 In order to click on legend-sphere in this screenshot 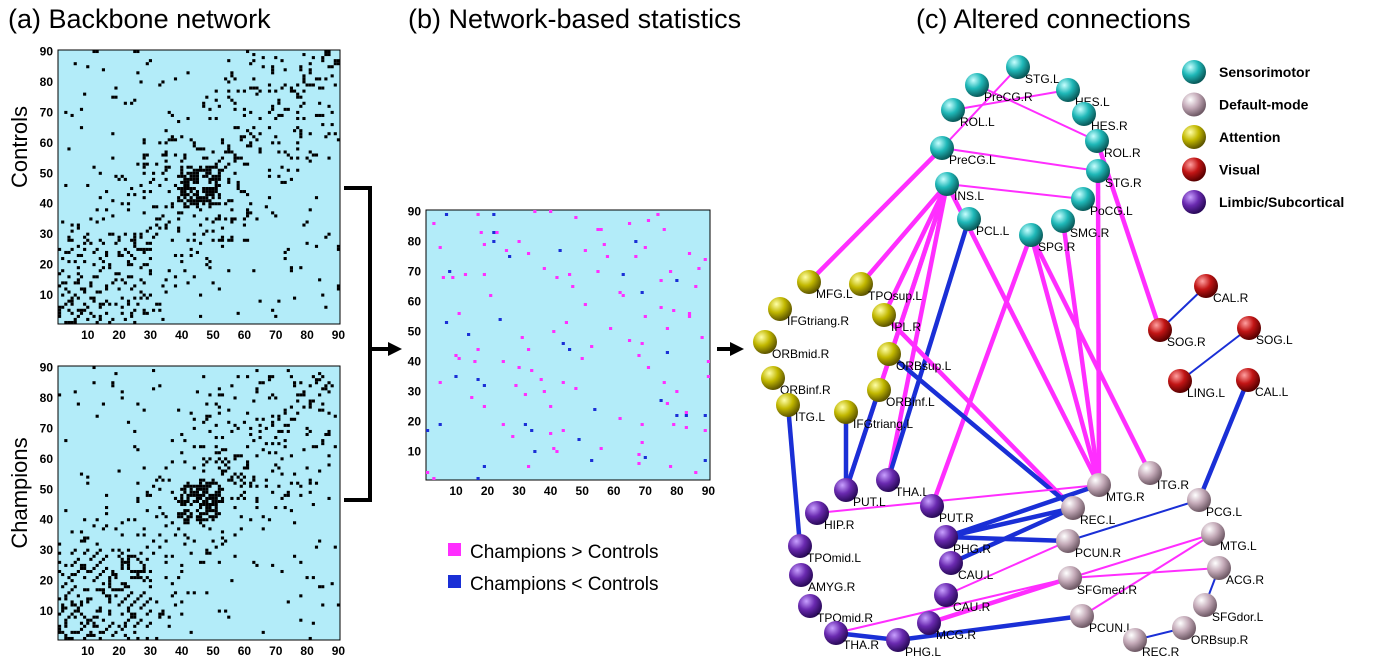, I will do `click(1194, 104)`.